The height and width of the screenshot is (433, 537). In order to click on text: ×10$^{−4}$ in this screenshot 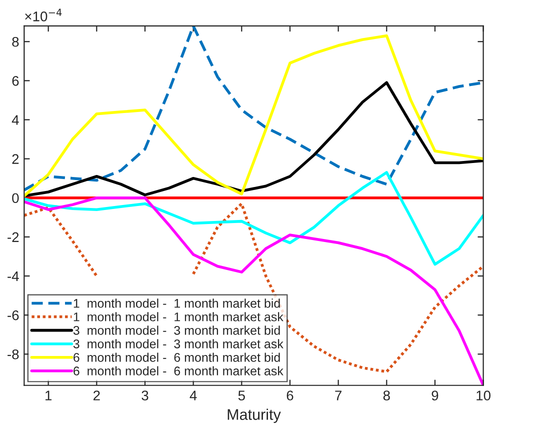, I will do `click(43, 15)`.